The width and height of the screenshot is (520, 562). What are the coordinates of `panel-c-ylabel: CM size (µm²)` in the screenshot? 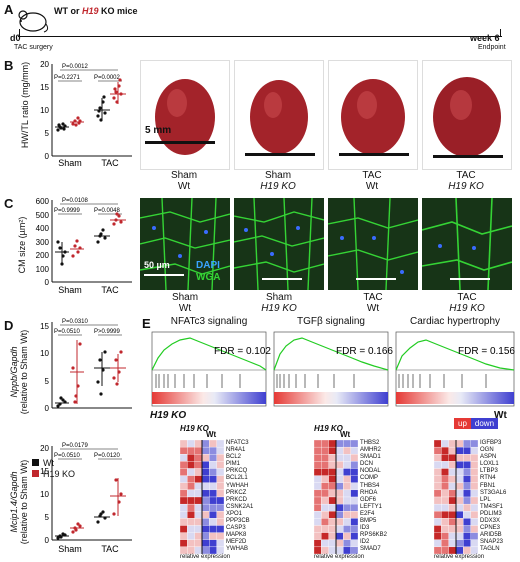 It's located at (22, 245).